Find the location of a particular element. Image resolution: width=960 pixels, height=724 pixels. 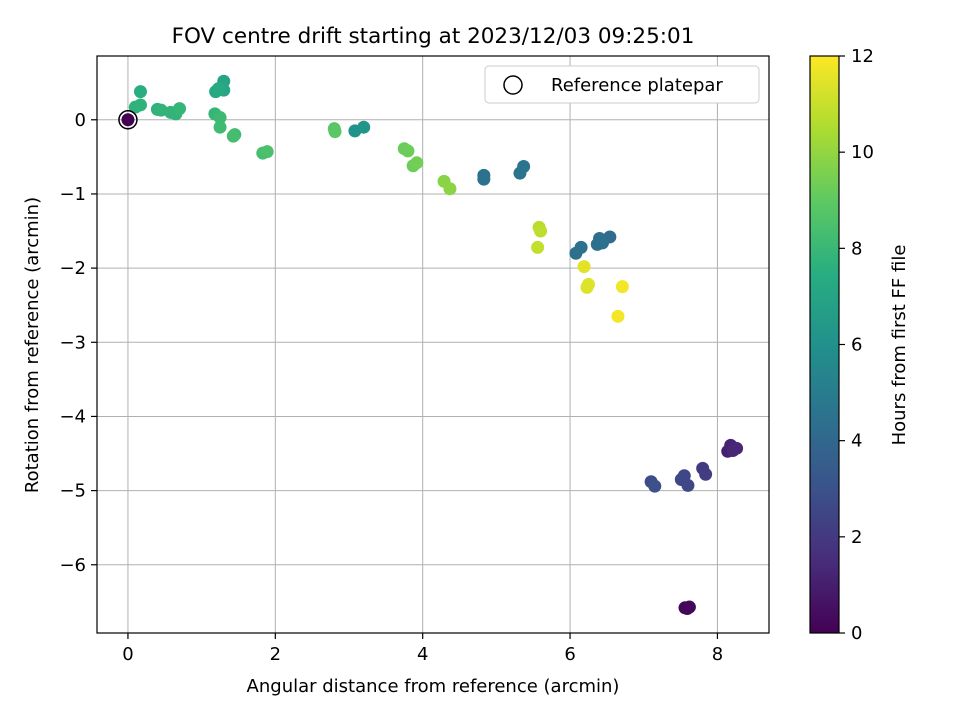

colorbar: 0 2 4 6 8 10 12 Hours from first FF file is located at coordinates (859, 345).